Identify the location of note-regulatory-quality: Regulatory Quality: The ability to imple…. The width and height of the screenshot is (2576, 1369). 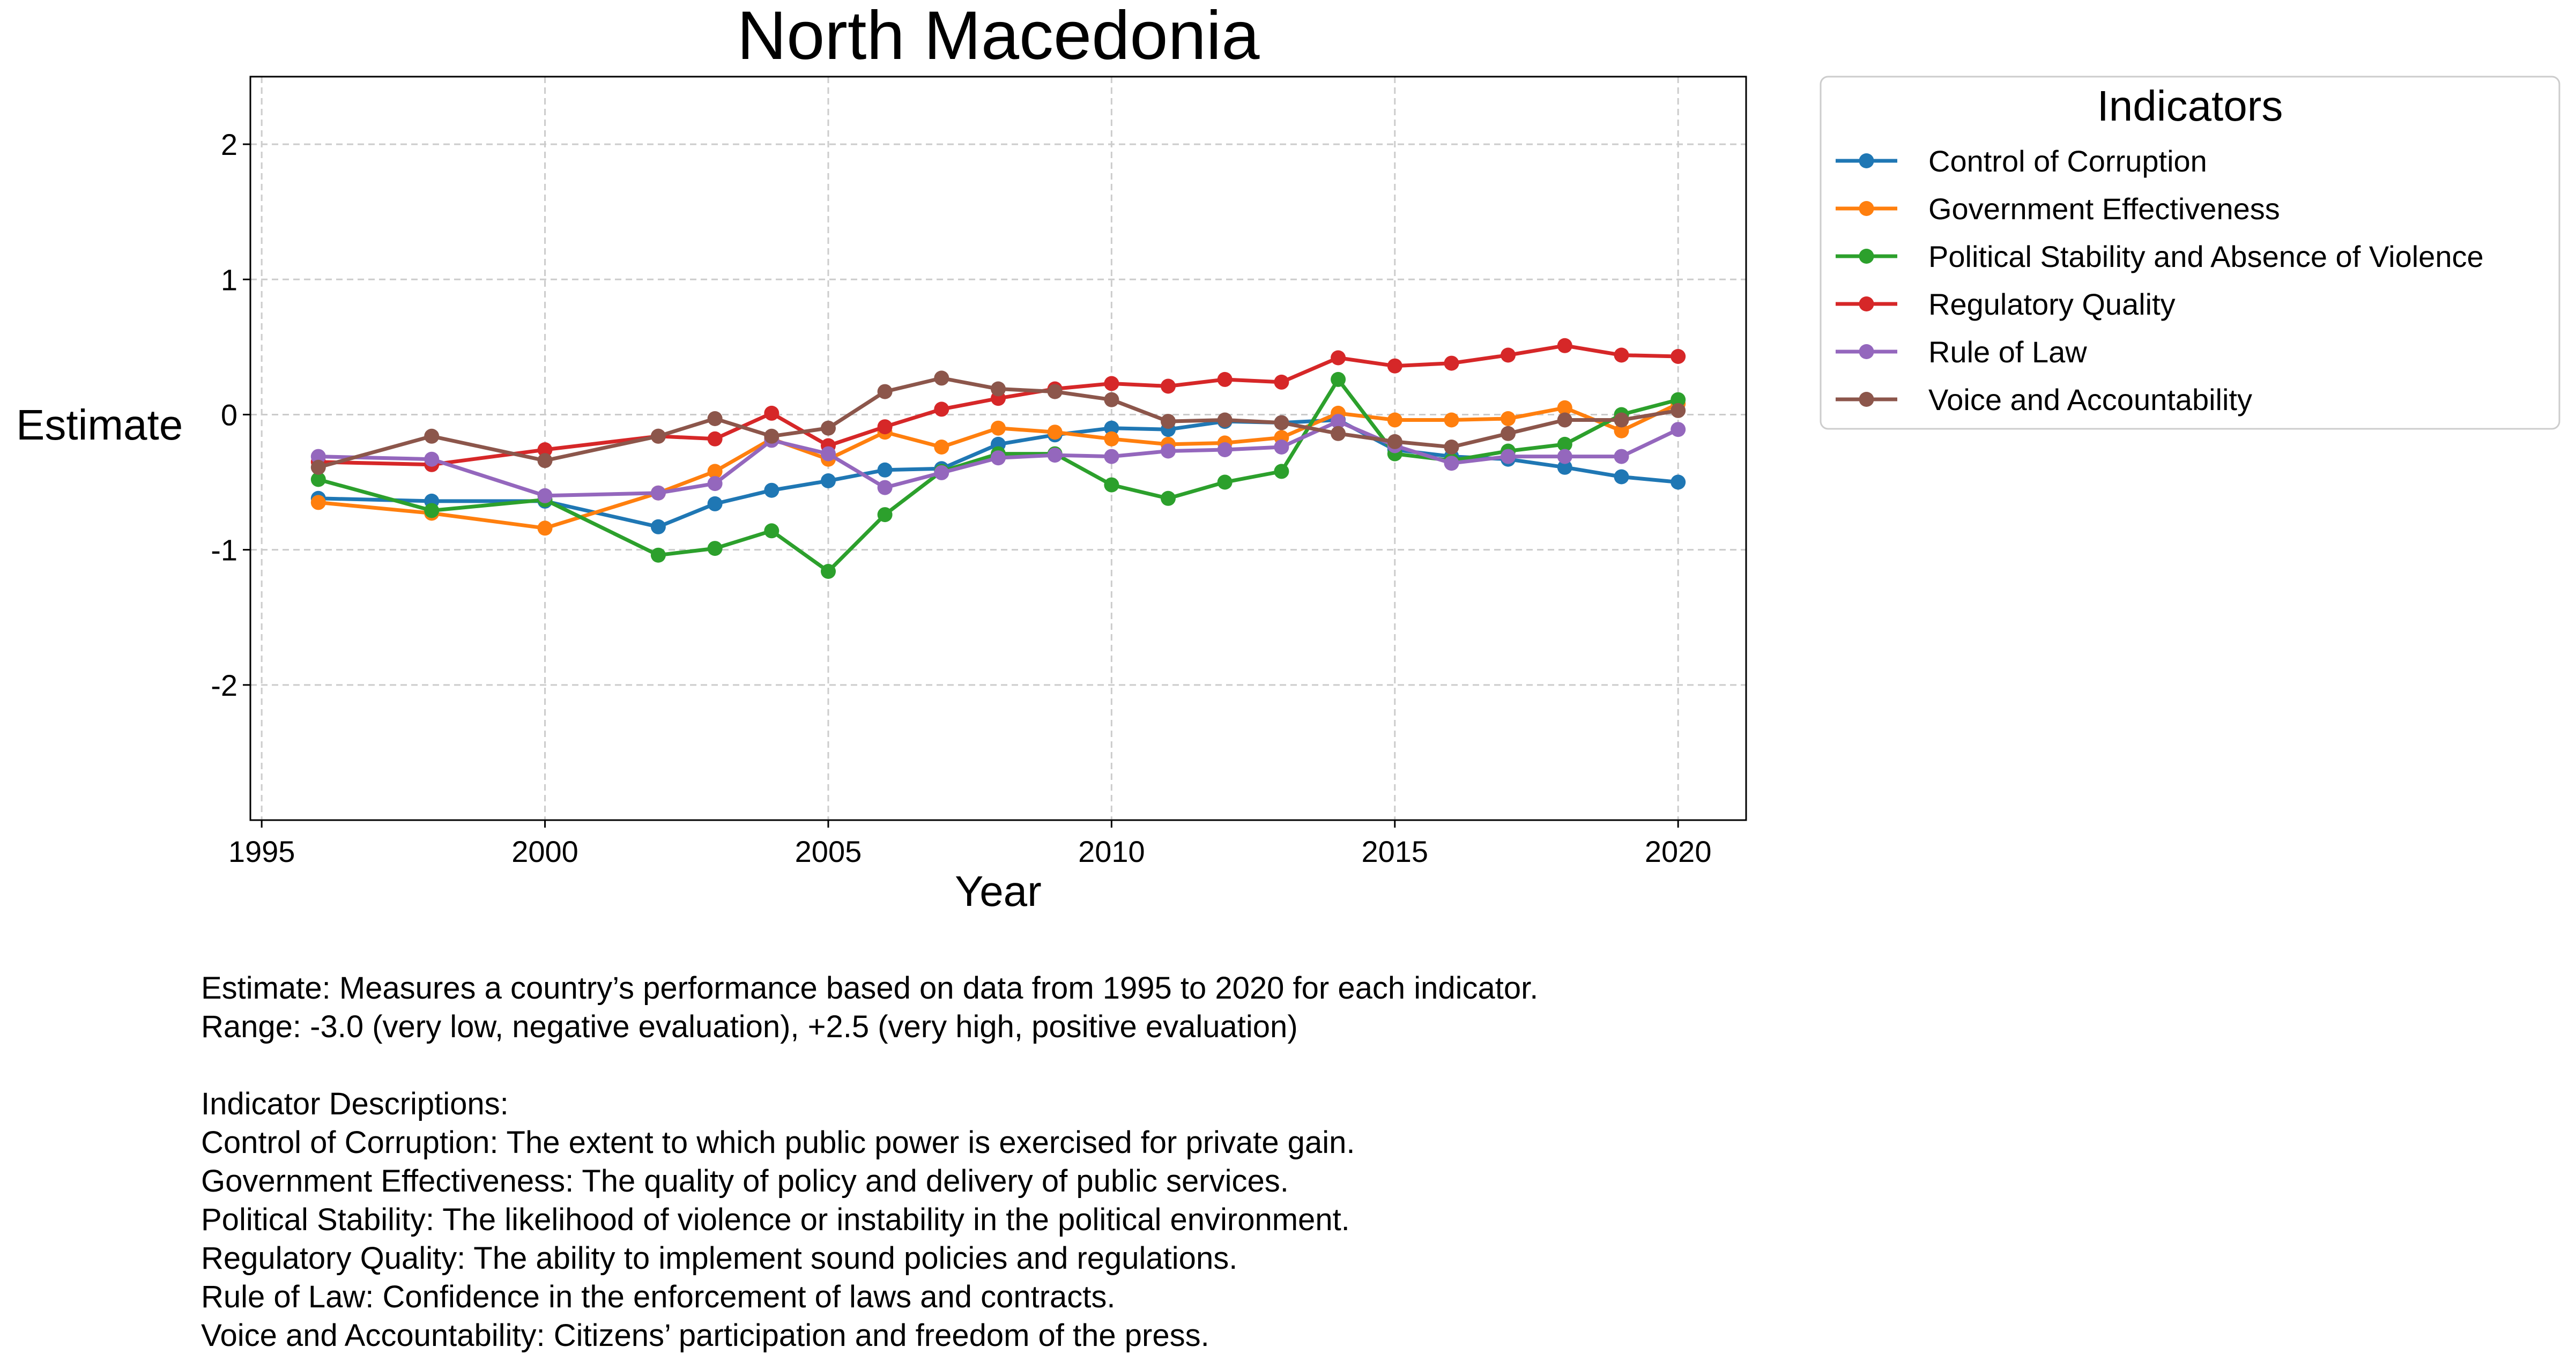
(720, 1258).